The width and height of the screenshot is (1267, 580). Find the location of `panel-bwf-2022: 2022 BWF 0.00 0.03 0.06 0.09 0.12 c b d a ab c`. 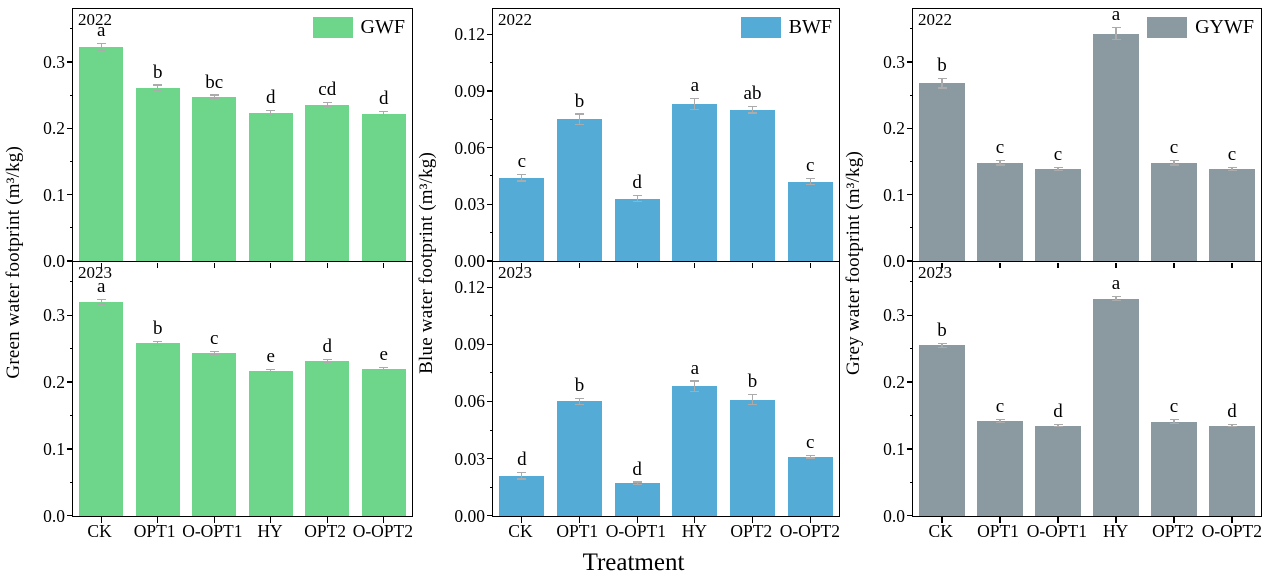

panel-bwf-2022: 2022 BWF 0.00 0.03 0.06 0.09 0.12 c b d a ab c is located at coordinates (647, 139).